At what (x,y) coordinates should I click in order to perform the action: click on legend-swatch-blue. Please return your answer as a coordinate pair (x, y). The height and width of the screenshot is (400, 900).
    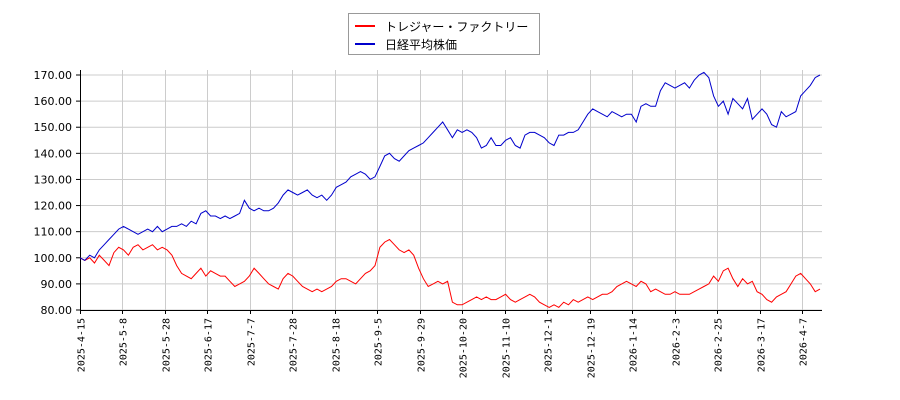
    Looking at the image, I should click on (365, 44).